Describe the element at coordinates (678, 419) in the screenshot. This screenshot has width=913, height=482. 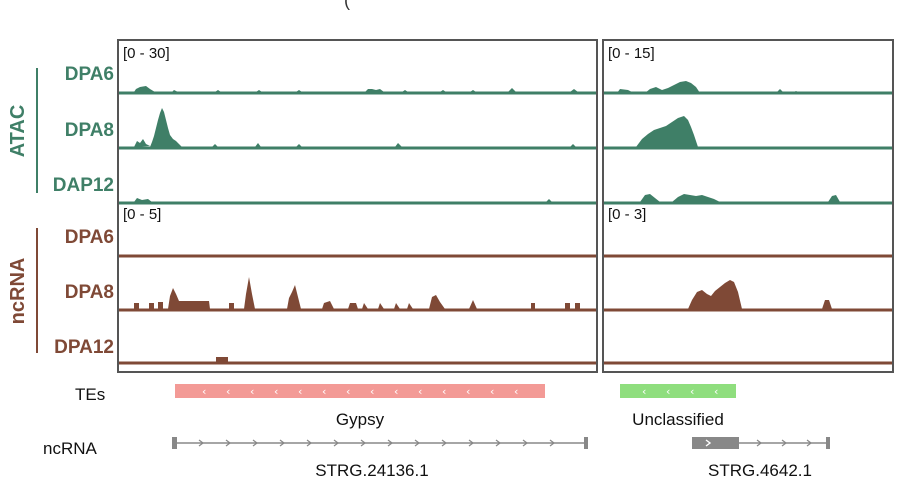
I see `te-unclassified-name: Unclassified` at that location.